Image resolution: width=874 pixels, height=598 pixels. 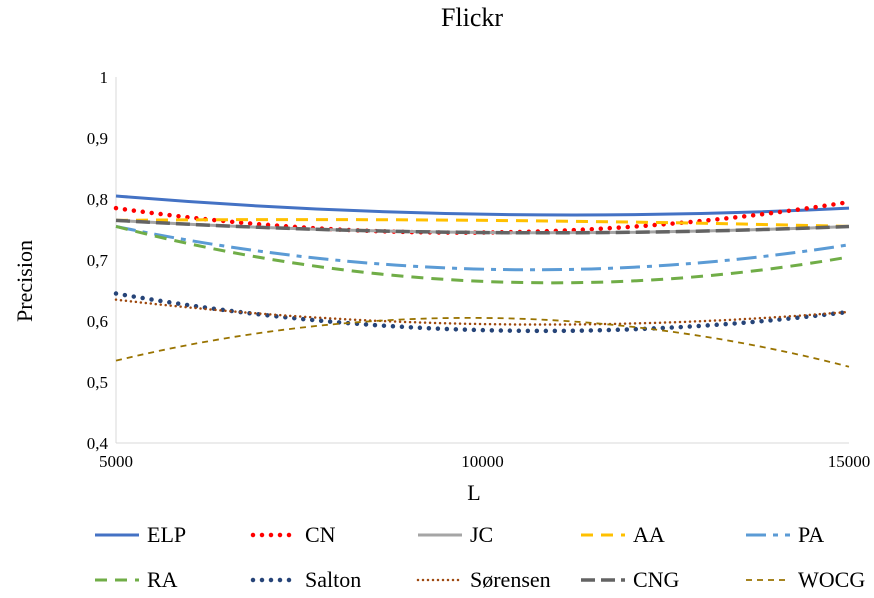 I want to click on y-tick-labels: 0,4 0,5 0,6 0,7 0,8 0,9 1, so click(x=98, y=260).